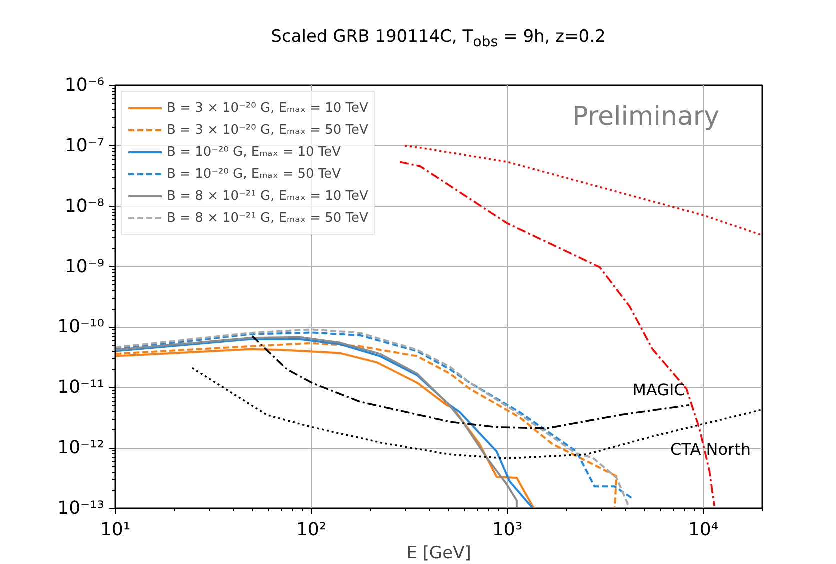  I want to click on x-axis-title: E [GeV], so click(439, 554).